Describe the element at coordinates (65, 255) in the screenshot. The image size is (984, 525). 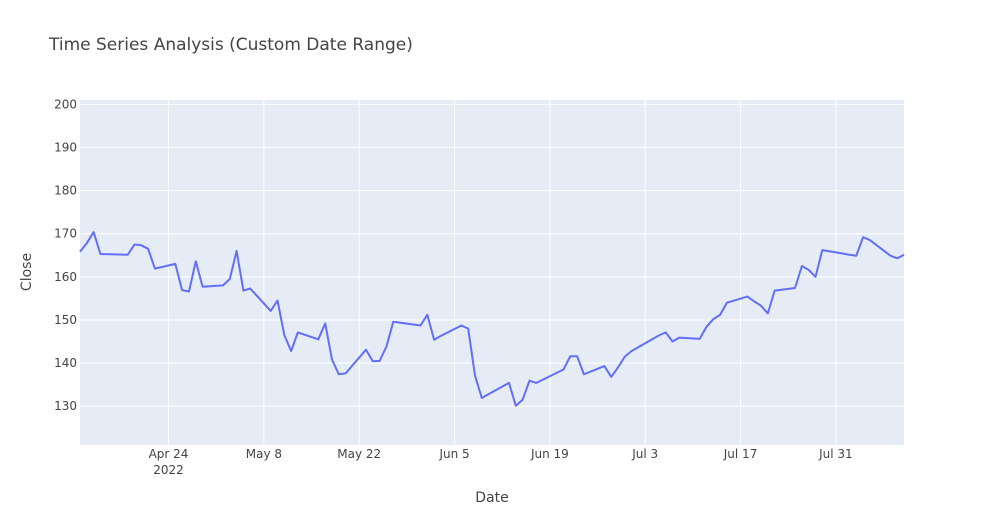
I see `y-axis-ticks: 130 140 150 160 170 180 190 200` at that location.